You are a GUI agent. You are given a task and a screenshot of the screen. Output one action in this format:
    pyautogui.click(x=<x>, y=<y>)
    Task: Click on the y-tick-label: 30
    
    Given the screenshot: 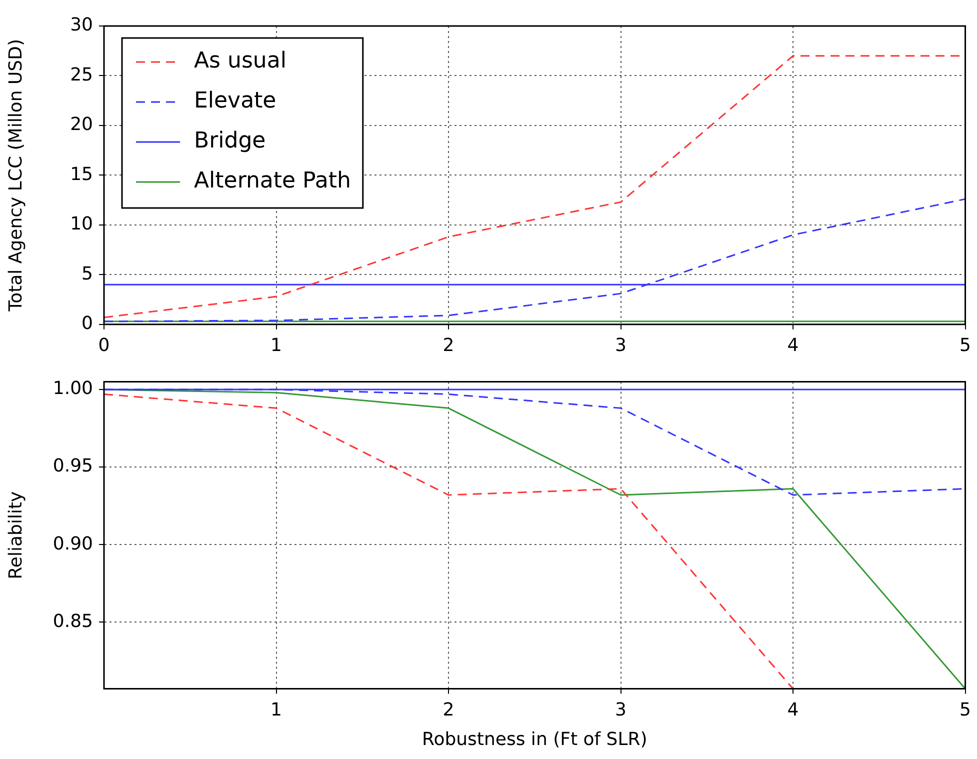 What is the action you would take?
    pyautogui.click(x=81, y=25)
    